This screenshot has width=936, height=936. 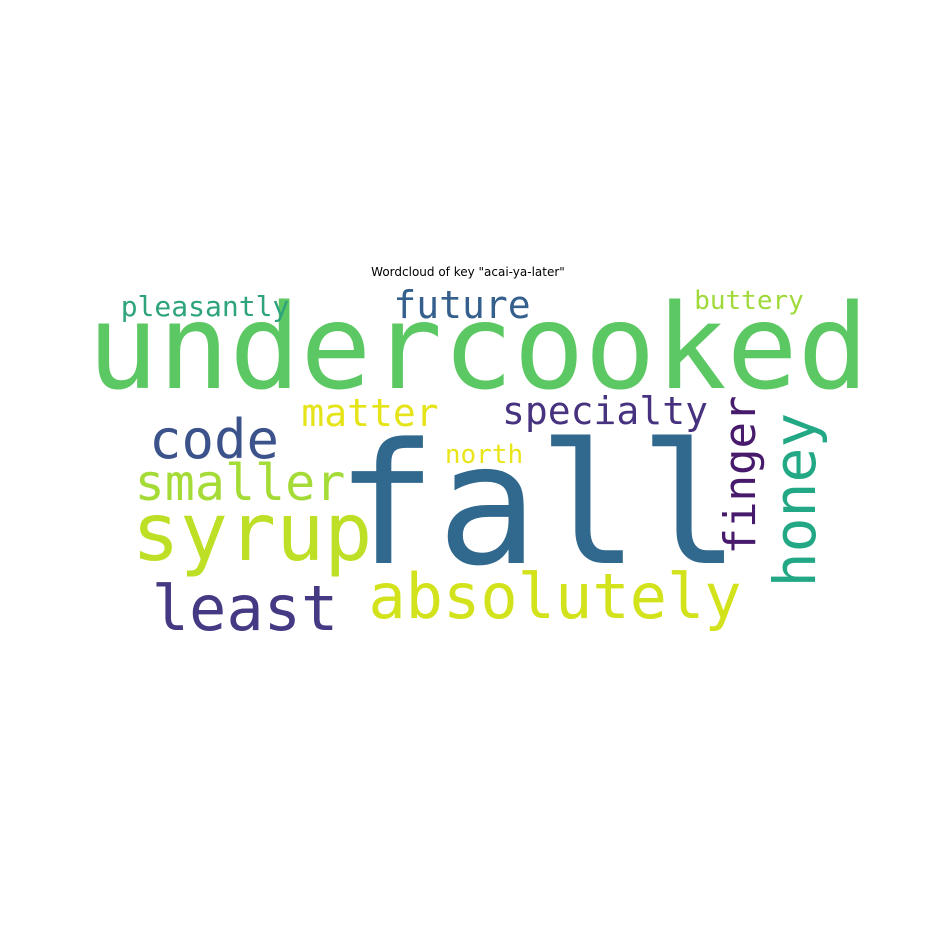 What do you see at coordinates (554, 596) in the screenshot?
I see `word-absolutely: absolutely` at bounding box center [554, 596].